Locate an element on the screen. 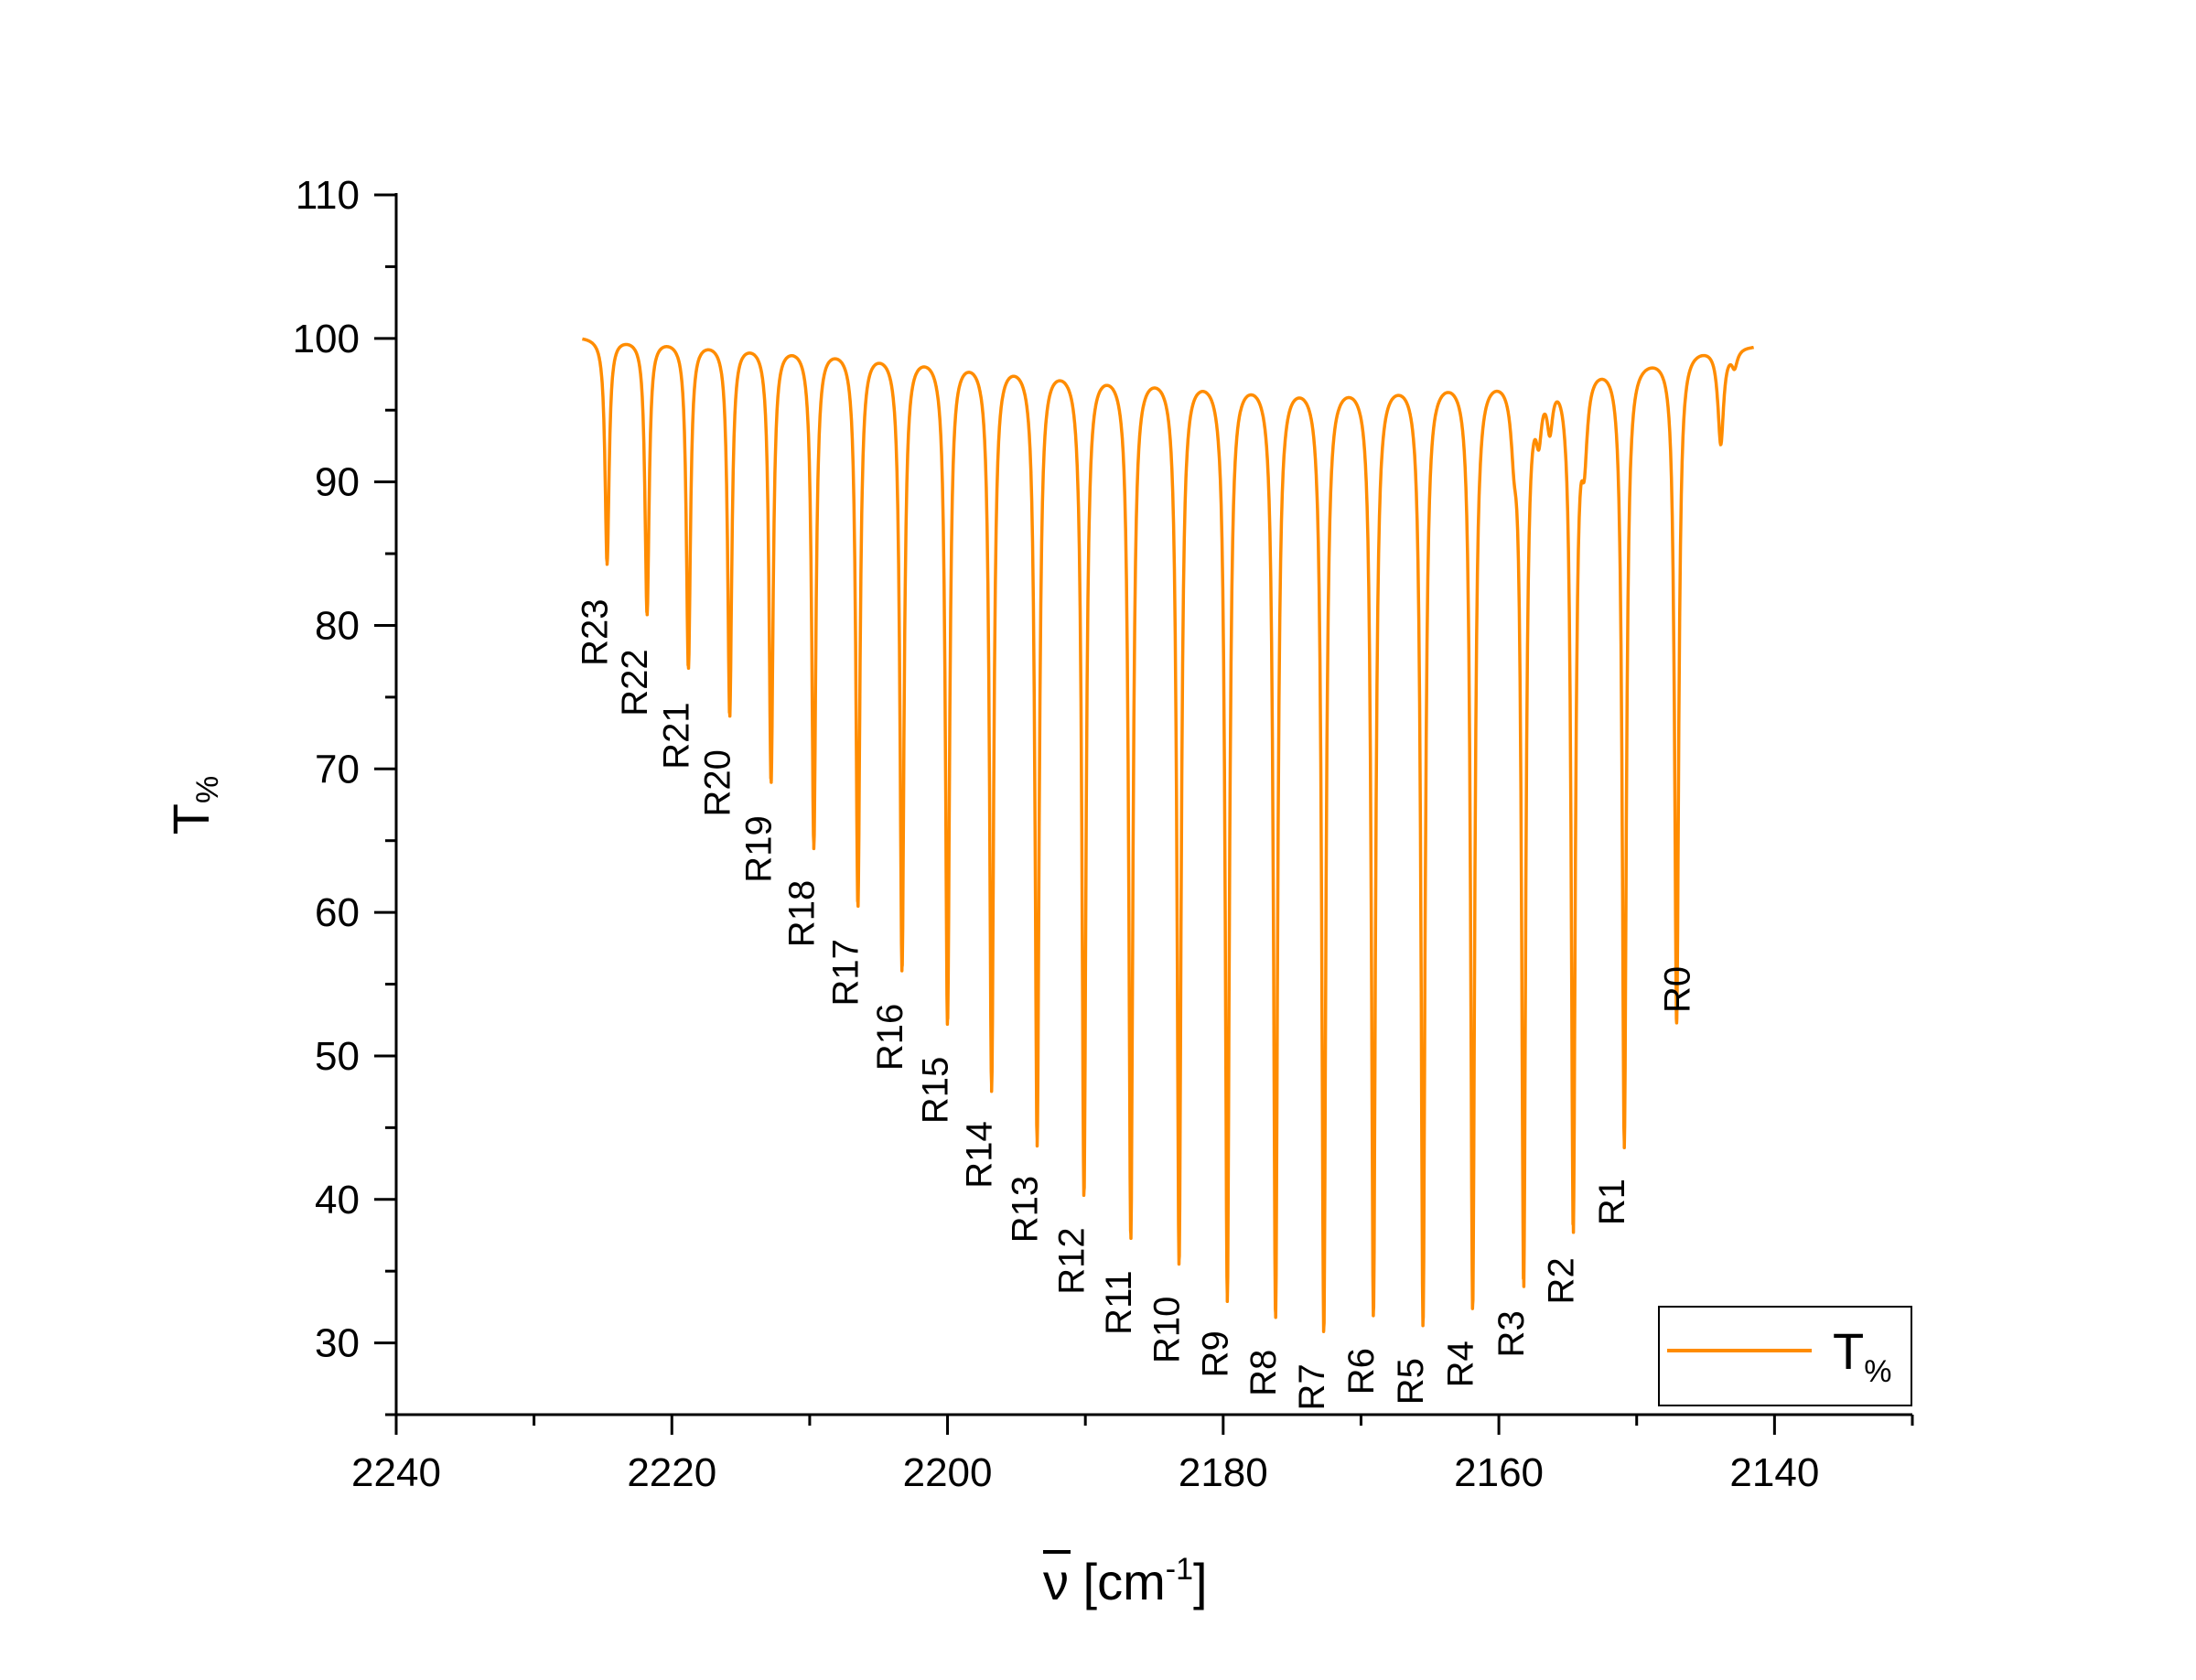 The height and width of the screenshot is (1680, 2196). x-axis-title-exponent: -1 is located at coordinates (1179, 1569).